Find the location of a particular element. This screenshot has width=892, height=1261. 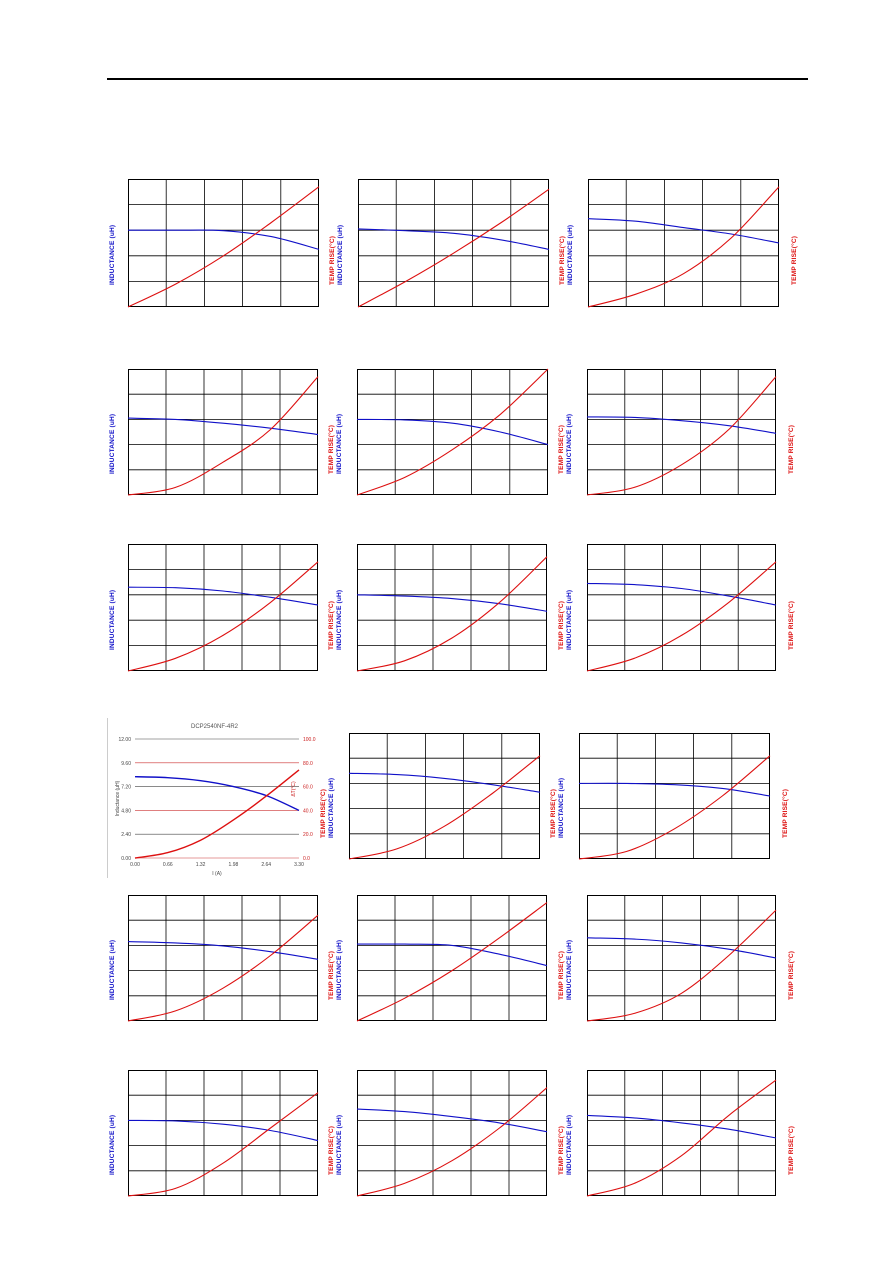

y2-tick-label: 80.0 is located at coordinates (308, 764).